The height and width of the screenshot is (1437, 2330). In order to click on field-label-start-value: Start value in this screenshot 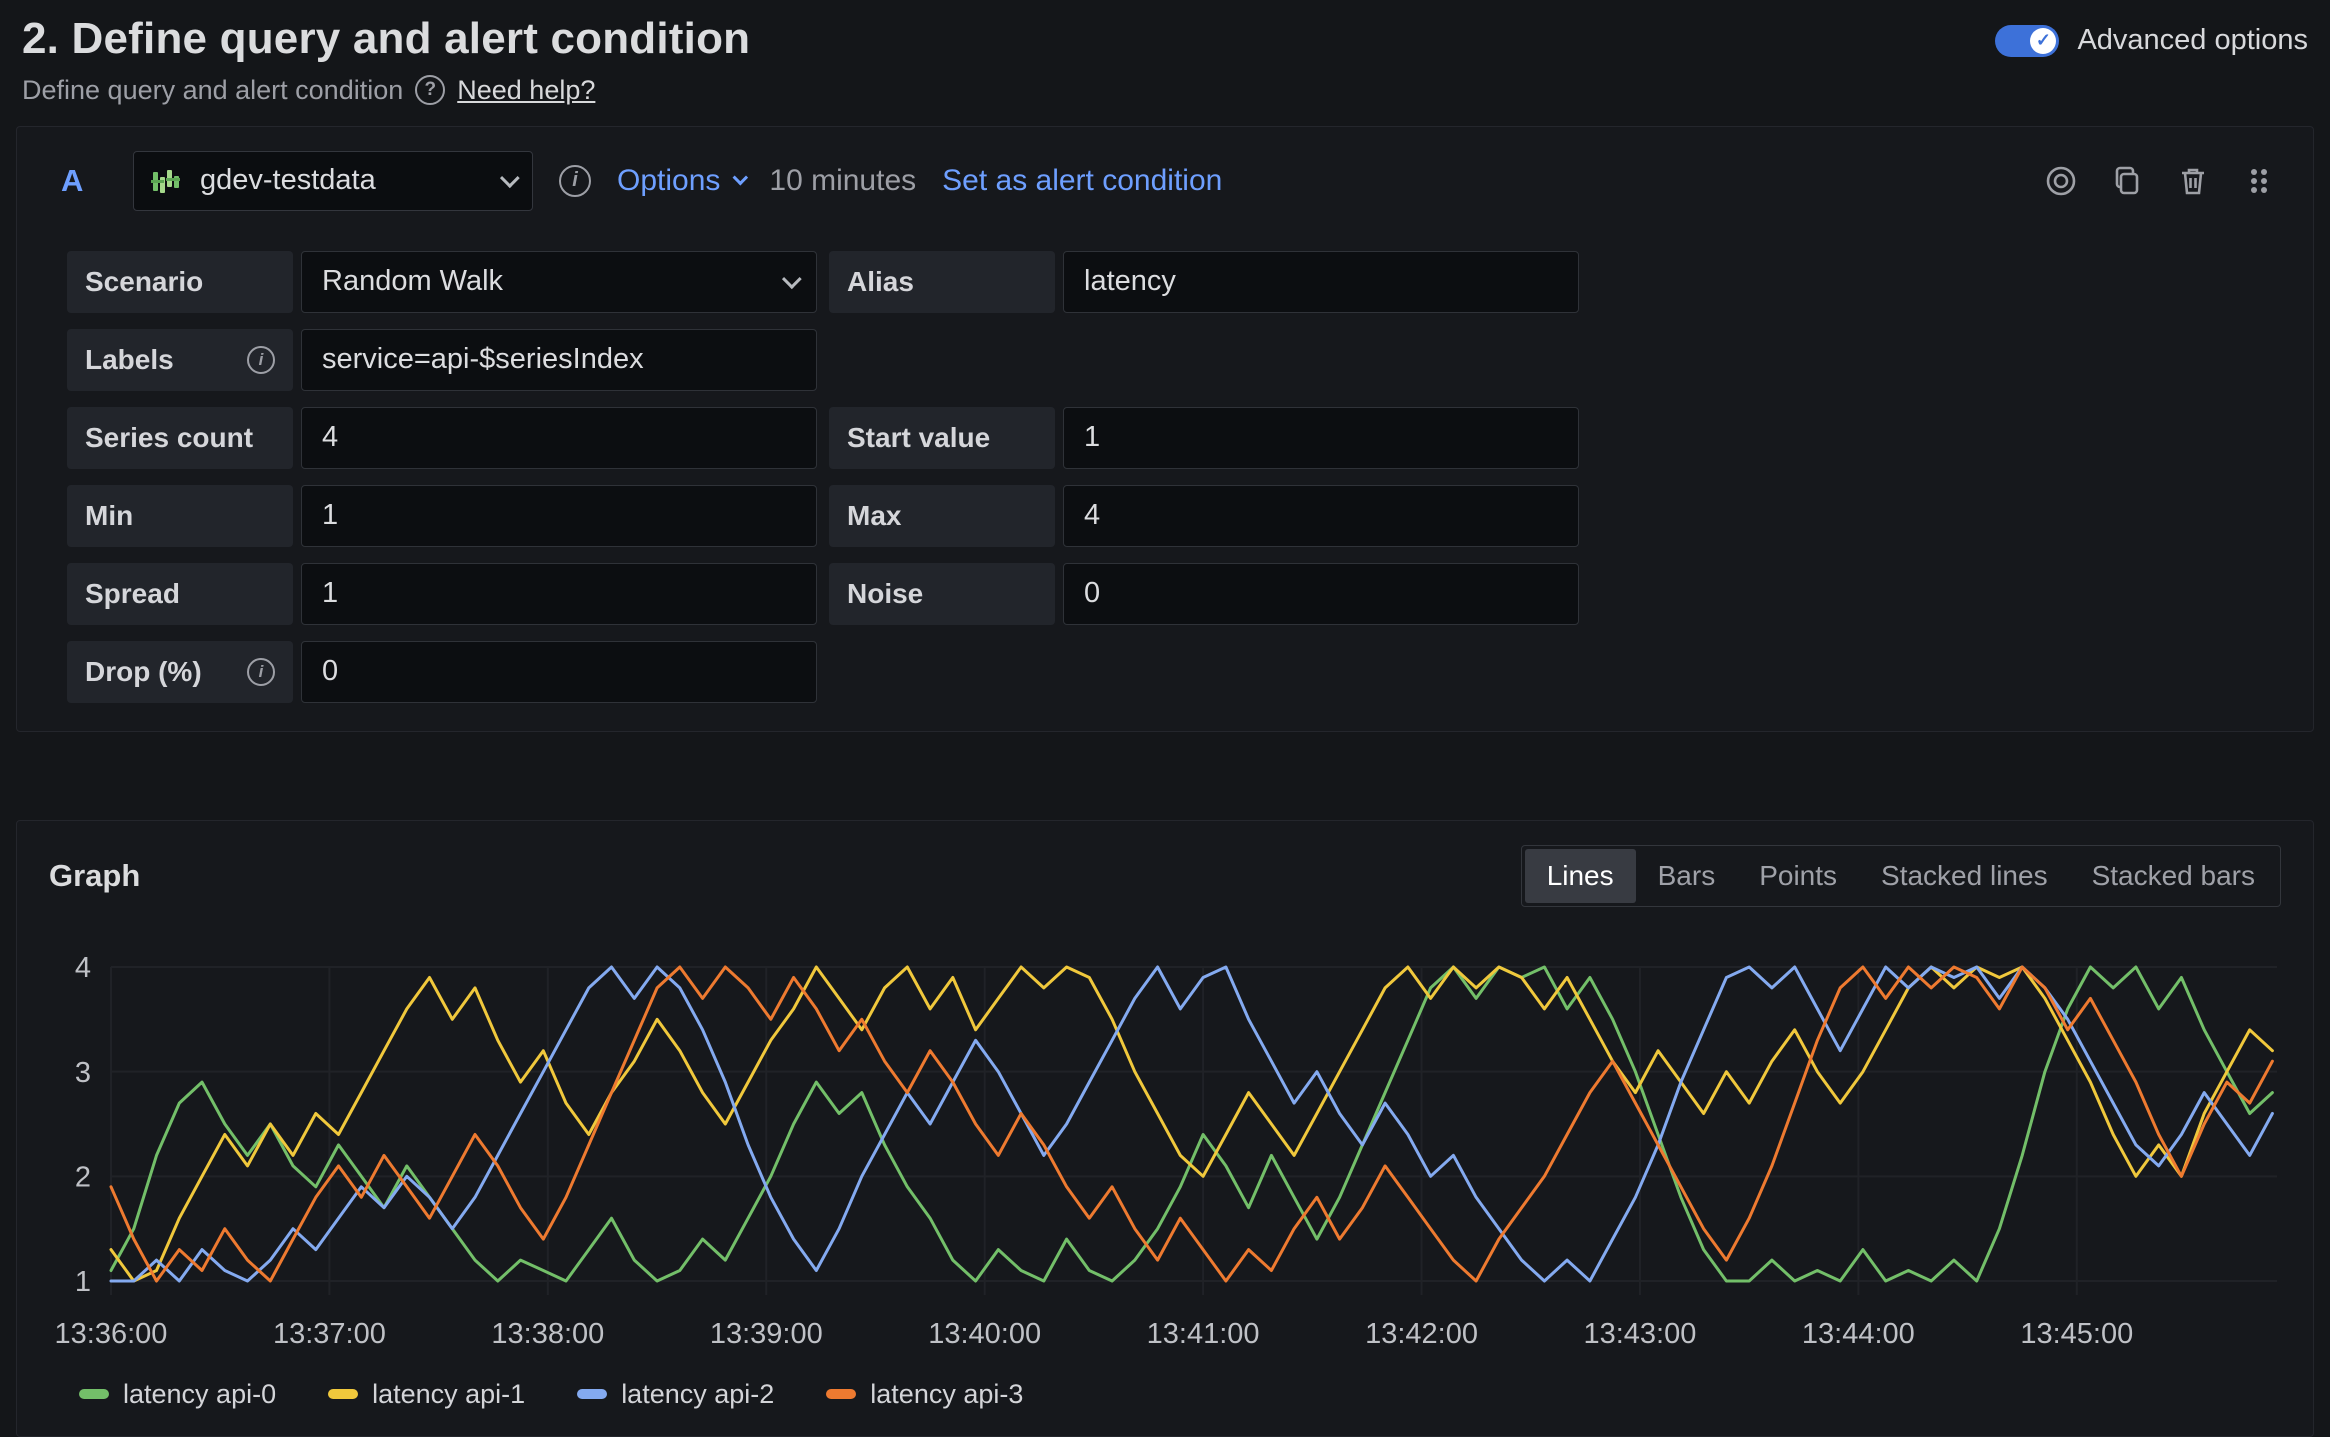, I will do `click(942, 437)`.